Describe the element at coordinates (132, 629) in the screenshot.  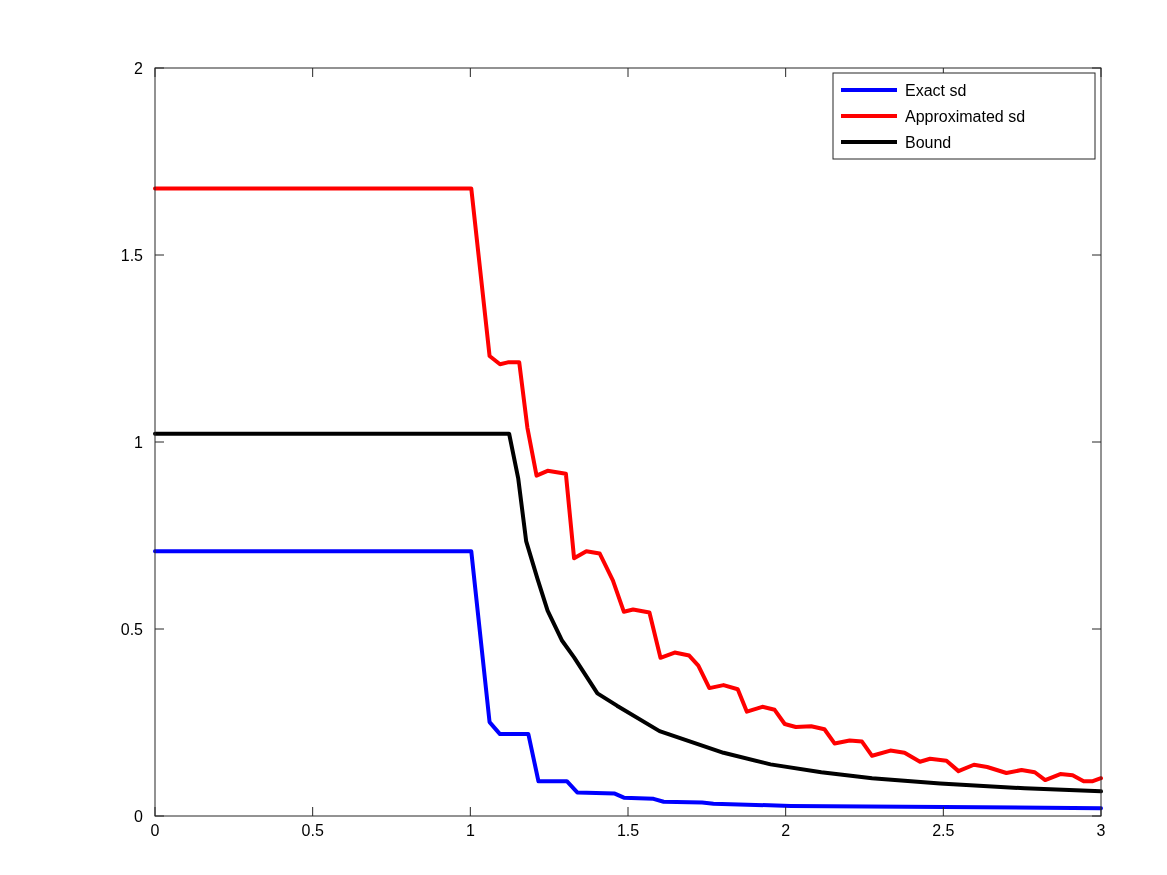
I see `y-tick-label: 0.5` at that location.